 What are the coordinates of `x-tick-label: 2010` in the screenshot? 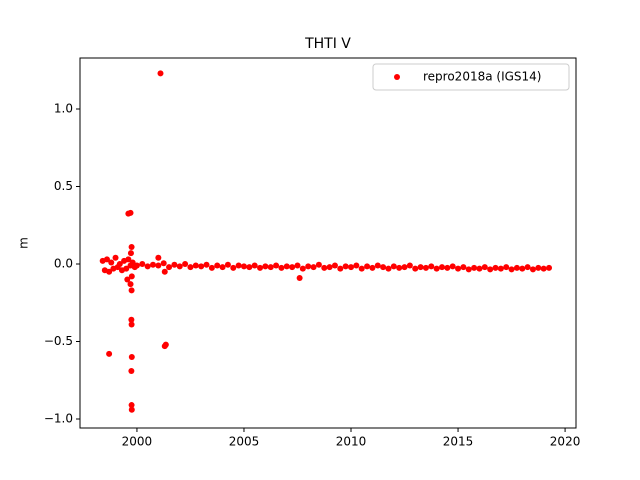 It's located at (351, 442).